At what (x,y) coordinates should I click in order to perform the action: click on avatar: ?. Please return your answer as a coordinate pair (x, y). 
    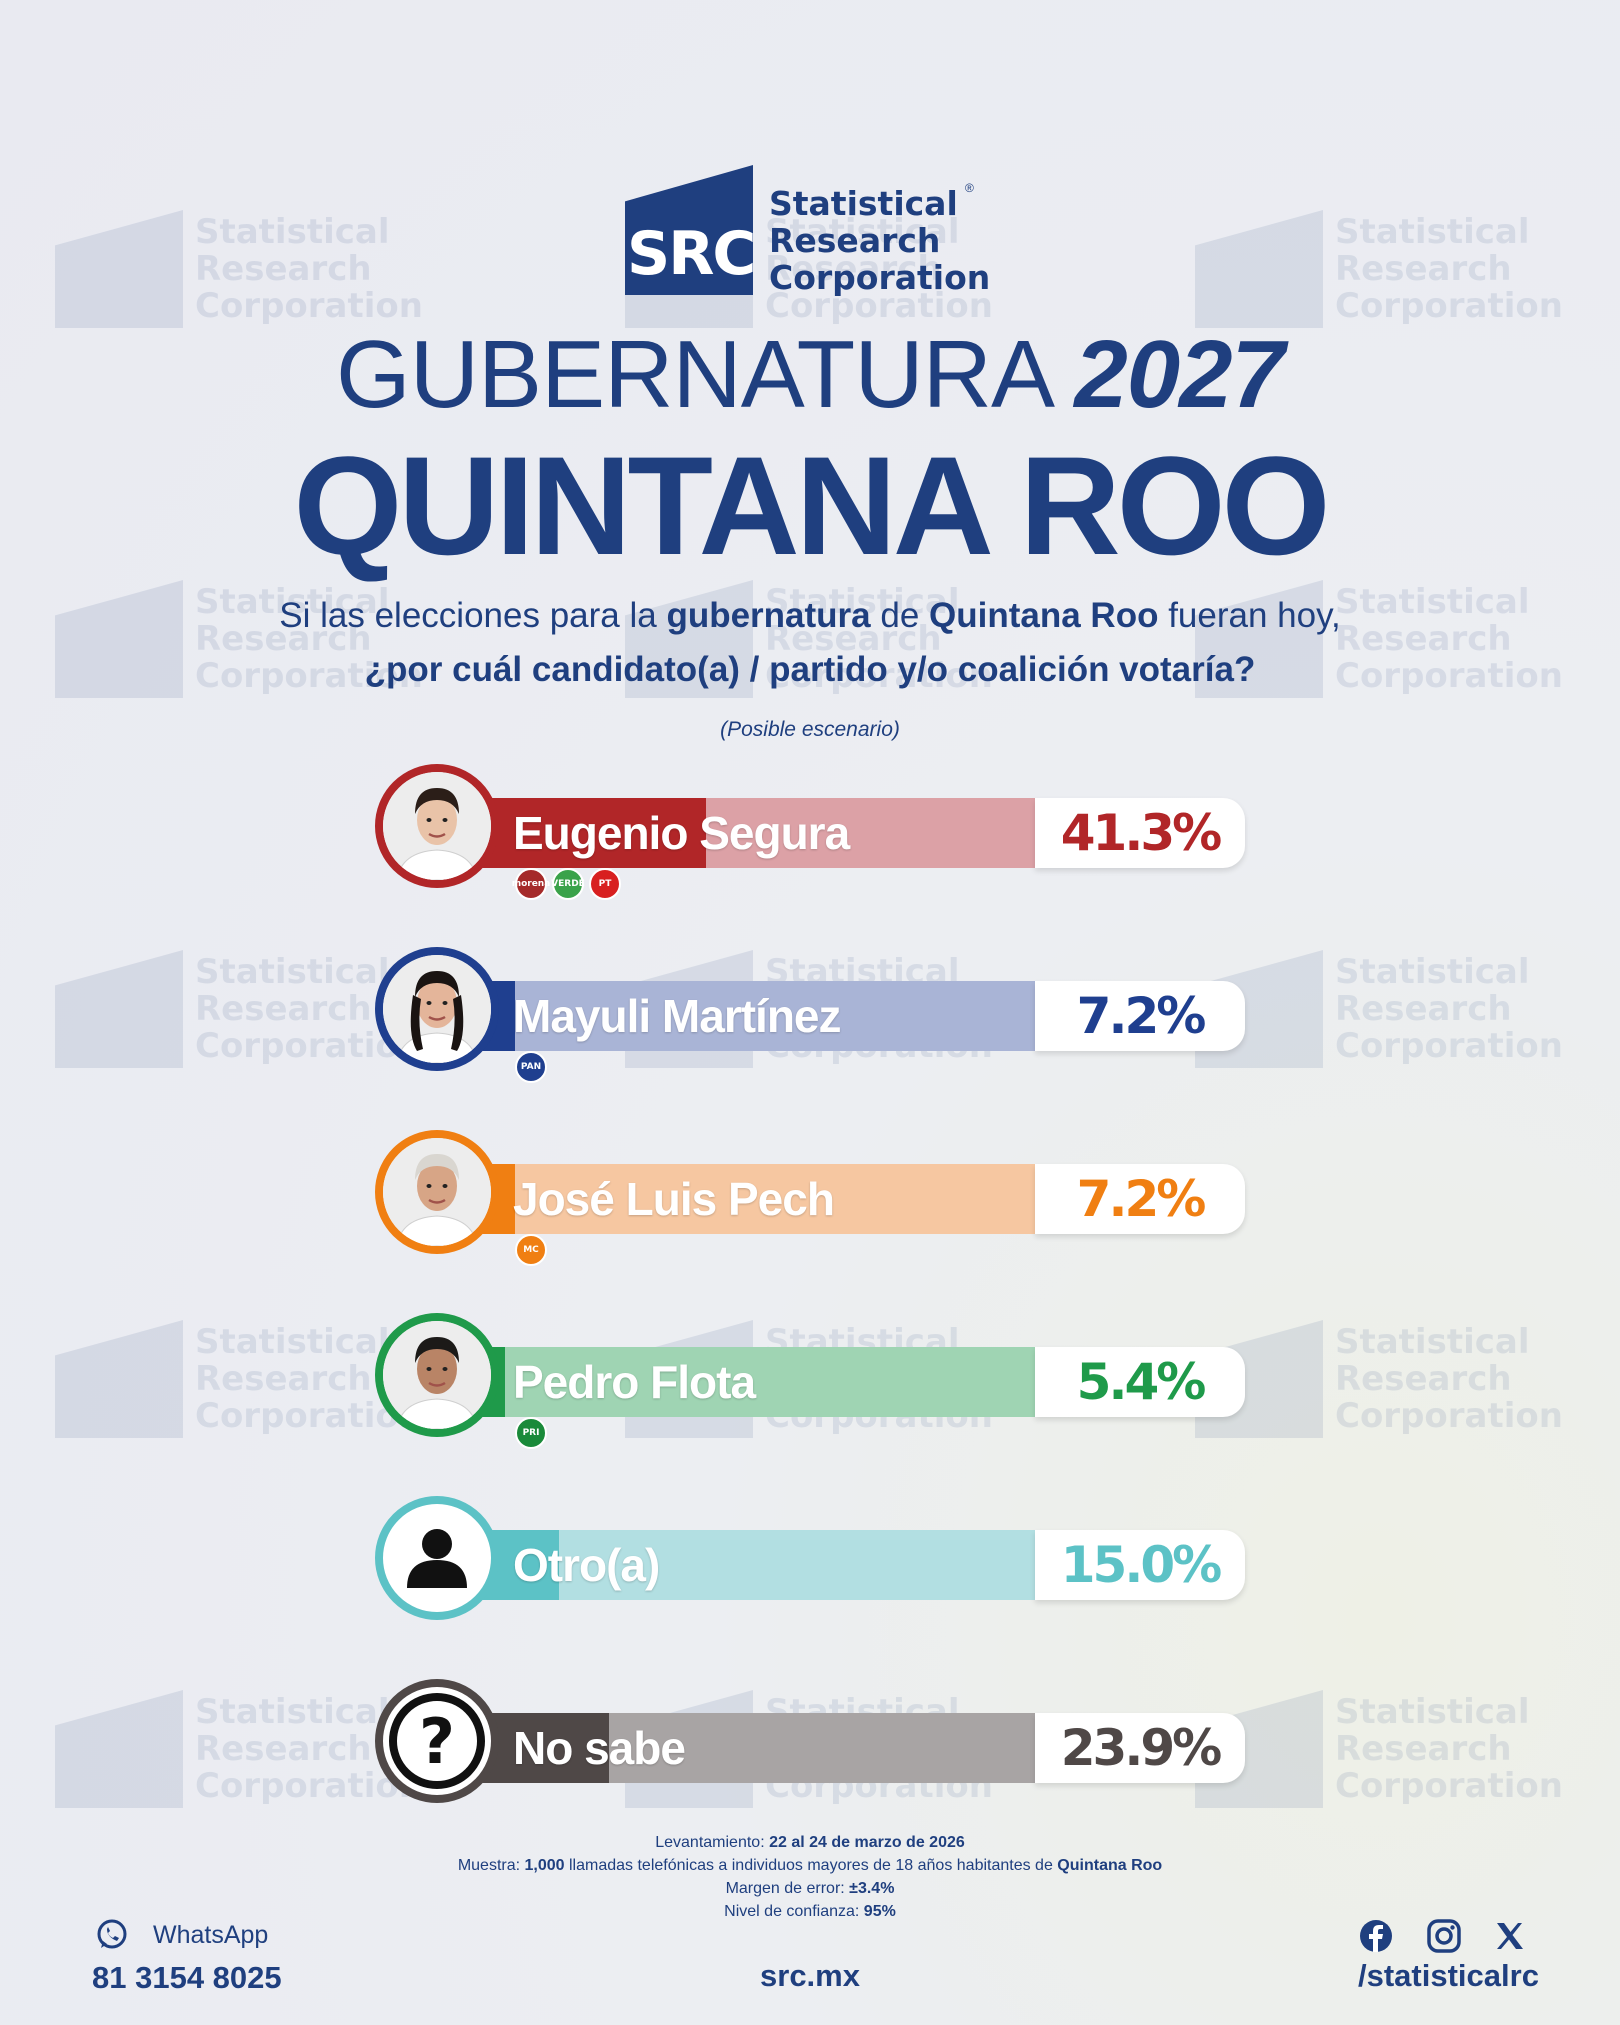
    Looking at the image, I should click on (437, 1741).